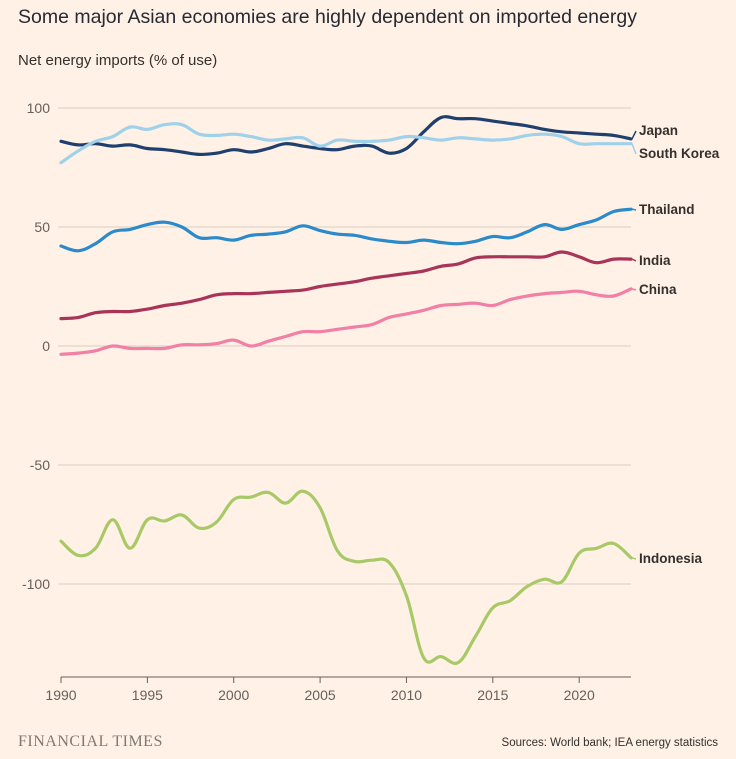 Image resolution: width=736 pixels, height=759 pixels. What do you see at coordinates (492, 695) in the screenshot?
I see `x-tick-label: 2015` at bounding box center [492, 695].